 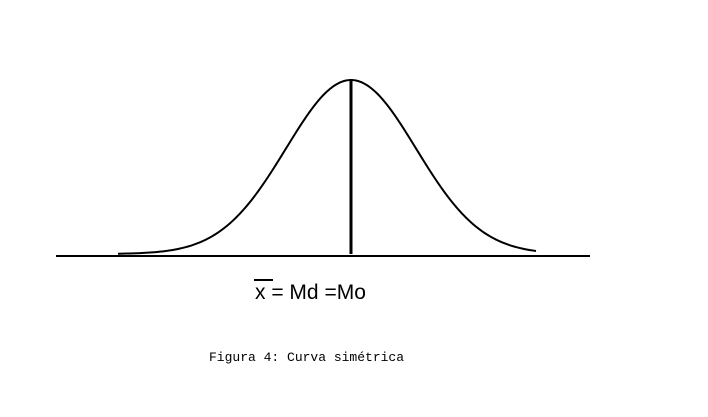 I want to click on equation-label: x = Md =Mo, so click(x=310, y=292).